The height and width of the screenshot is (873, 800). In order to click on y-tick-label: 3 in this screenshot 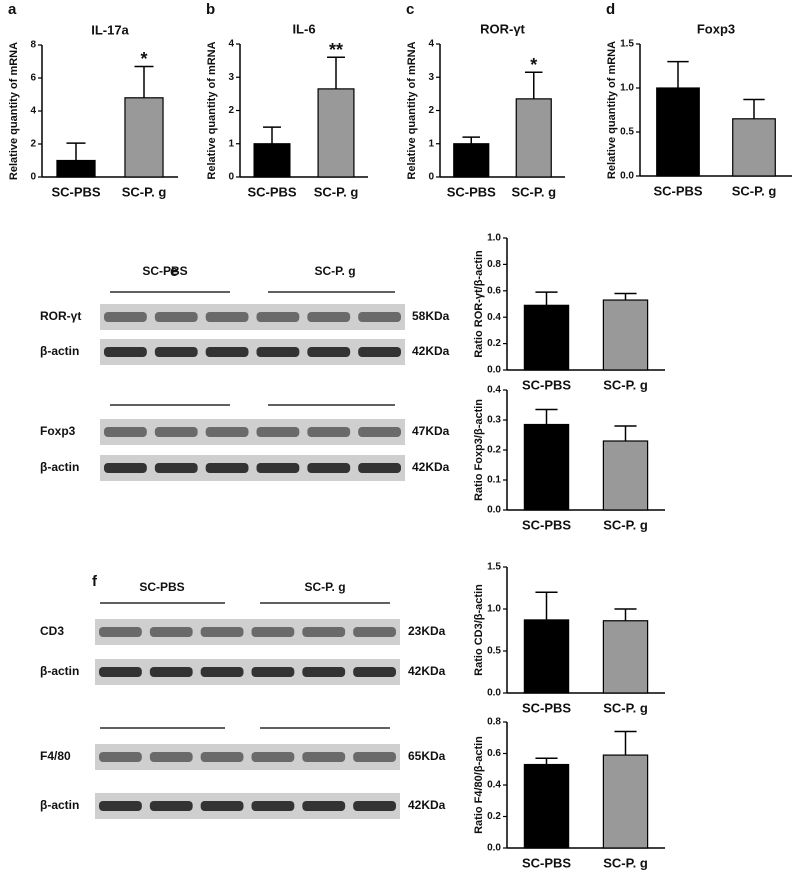, I will do `click(231, 77)`.